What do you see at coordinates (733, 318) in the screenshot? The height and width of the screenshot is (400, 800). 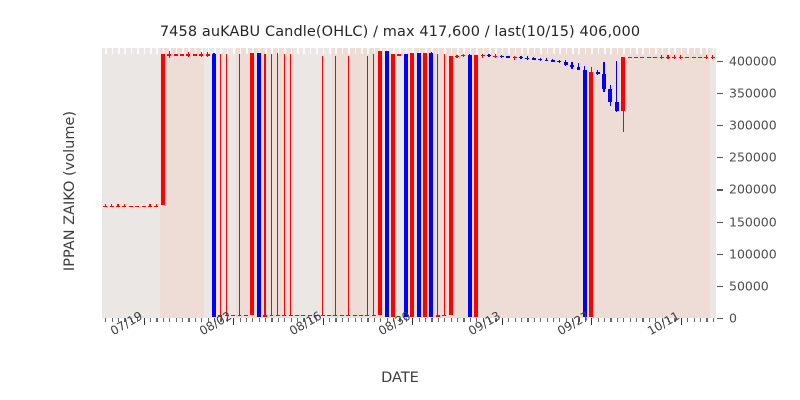 I see `y-axis-tick-label: 0` at bounding box center [733, 318].